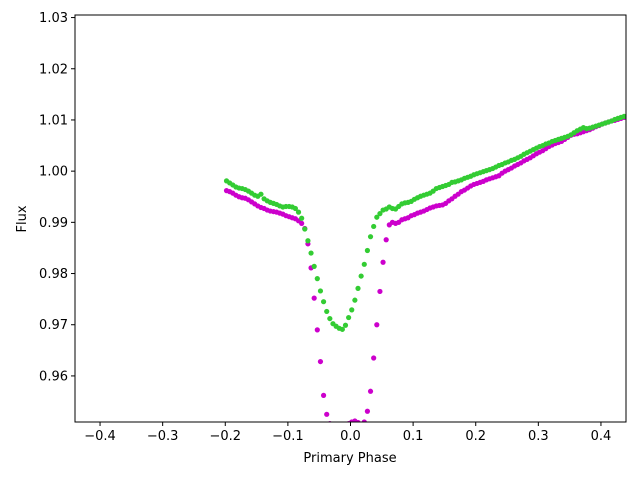  I want to click on y-tick-label: 0.96, so click(53, 376).